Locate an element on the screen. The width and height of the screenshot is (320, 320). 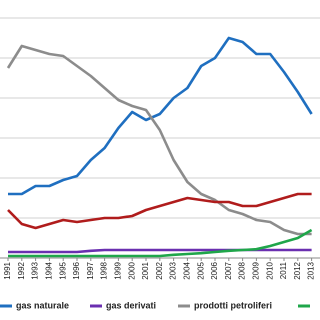
x-tick-label: 2004 is located at coordinates (187, 270).